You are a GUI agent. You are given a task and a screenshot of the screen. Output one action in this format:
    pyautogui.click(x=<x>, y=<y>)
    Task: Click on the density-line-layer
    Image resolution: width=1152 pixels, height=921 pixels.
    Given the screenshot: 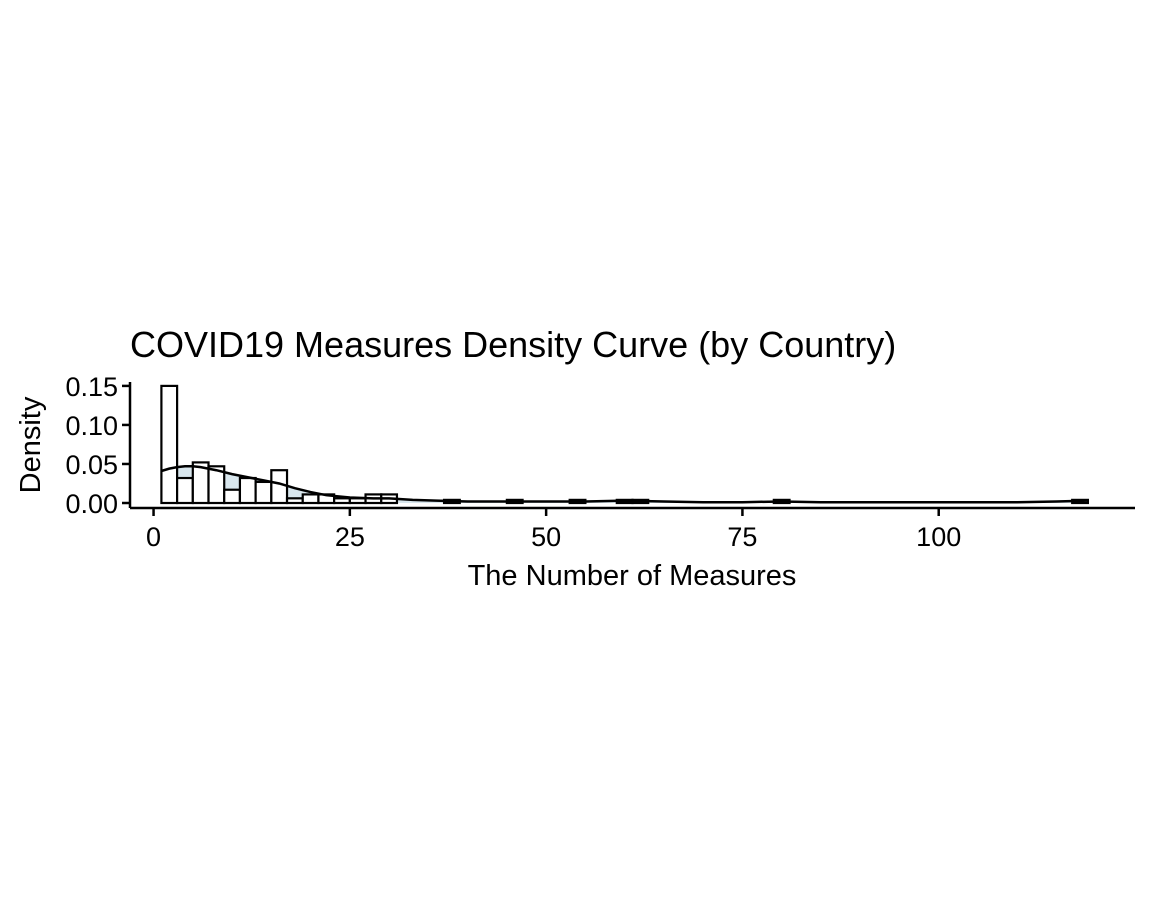 What is the action you would take?
    pyautogui.click(x=624, y=484)
    